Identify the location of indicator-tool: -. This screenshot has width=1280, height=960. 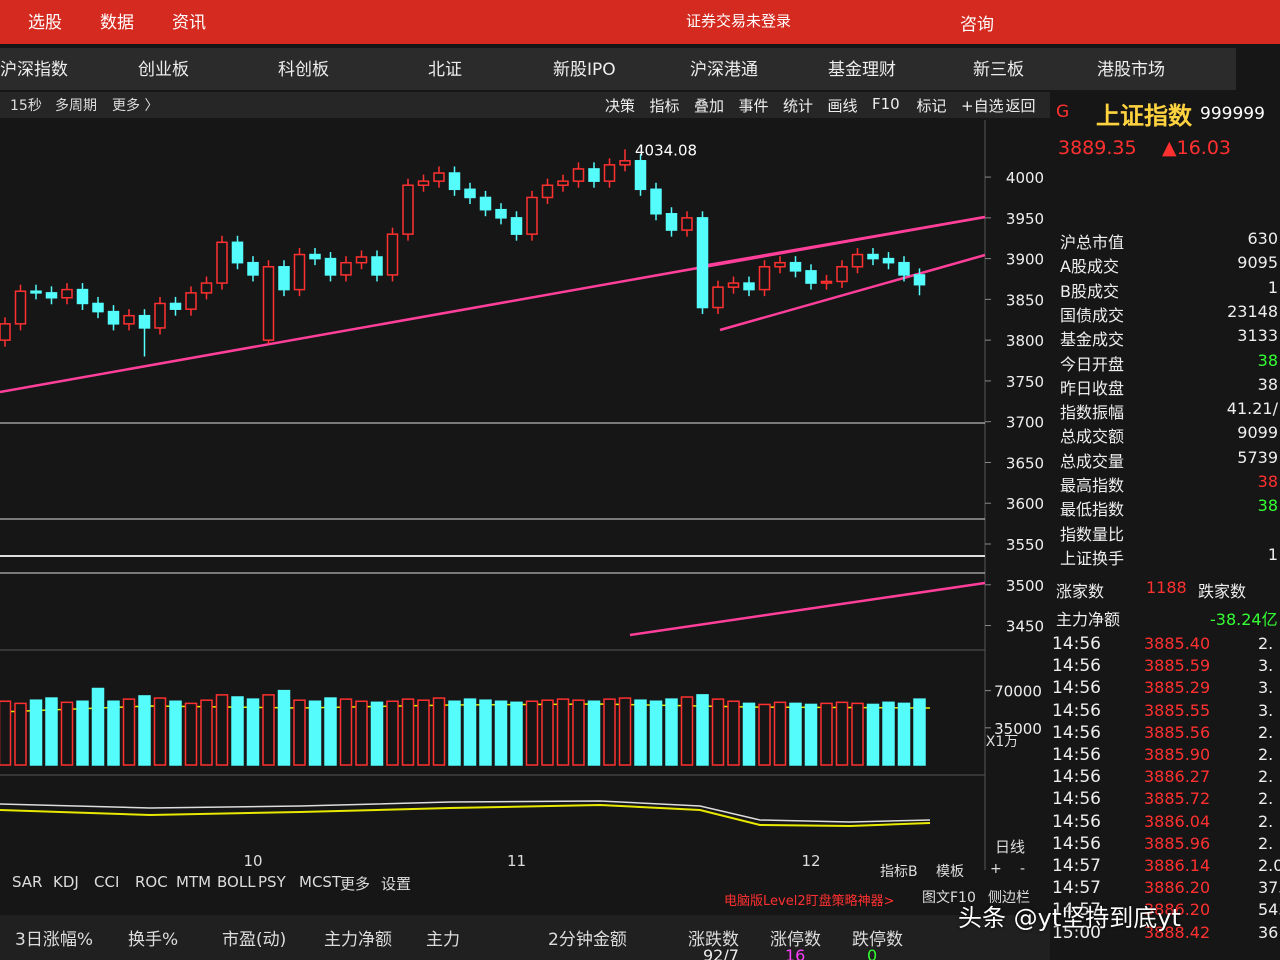
(1023, 869).